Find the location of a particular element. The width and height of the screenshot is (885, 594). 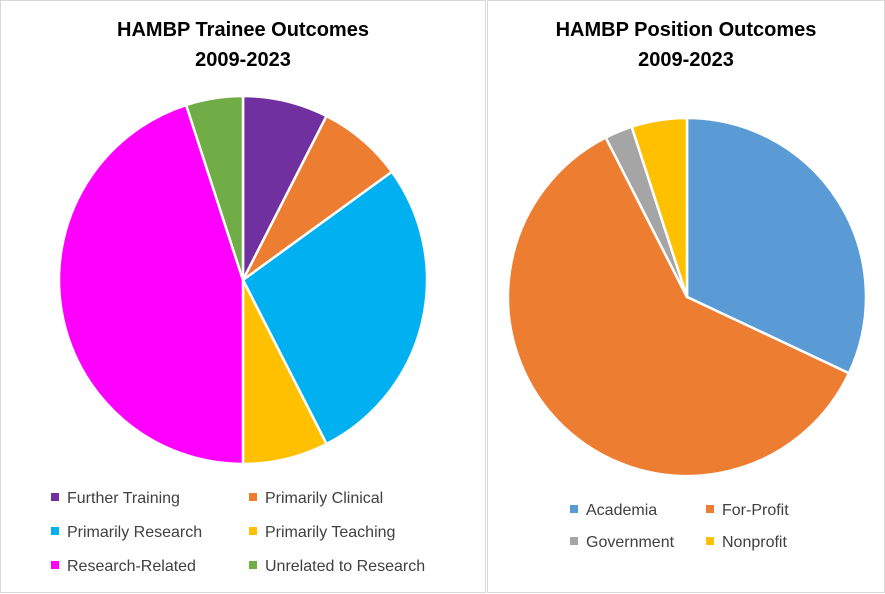

legend-label: Government is located at coordinates (630, 542).